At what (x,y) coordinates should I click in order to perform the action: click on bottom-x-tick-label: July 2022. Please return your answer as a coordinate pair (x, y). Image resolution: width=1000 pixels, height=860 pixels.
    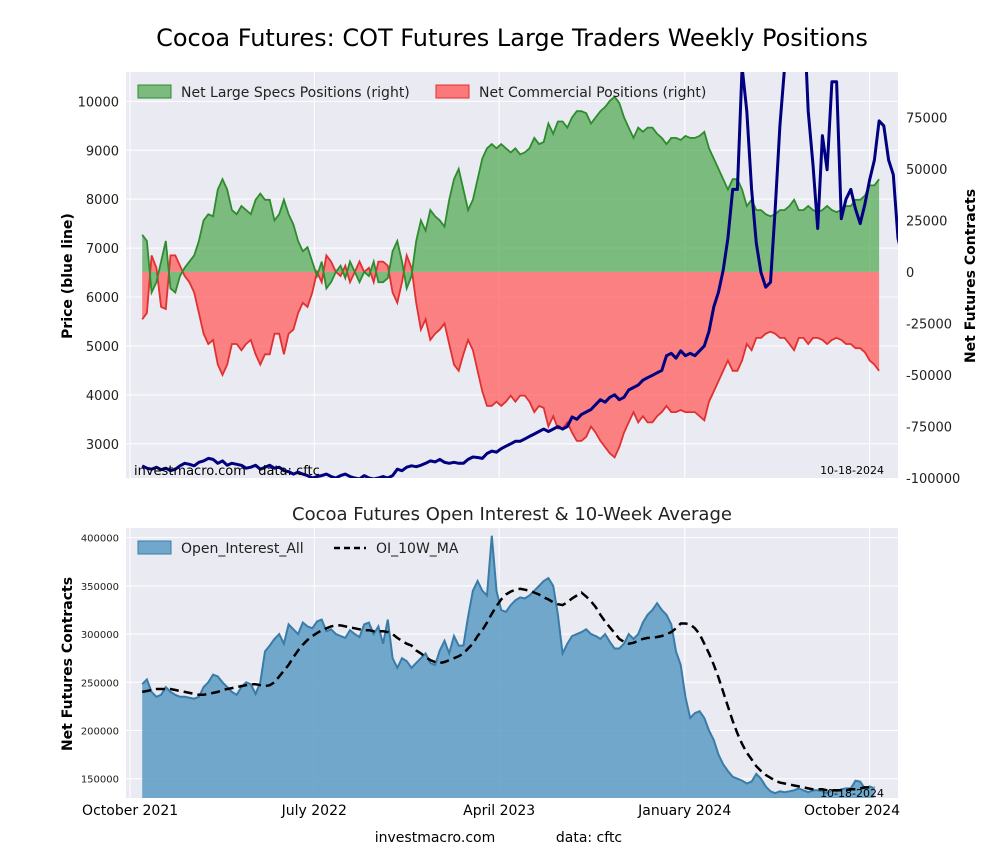
    Looking at the image, I should click on (314, 811).